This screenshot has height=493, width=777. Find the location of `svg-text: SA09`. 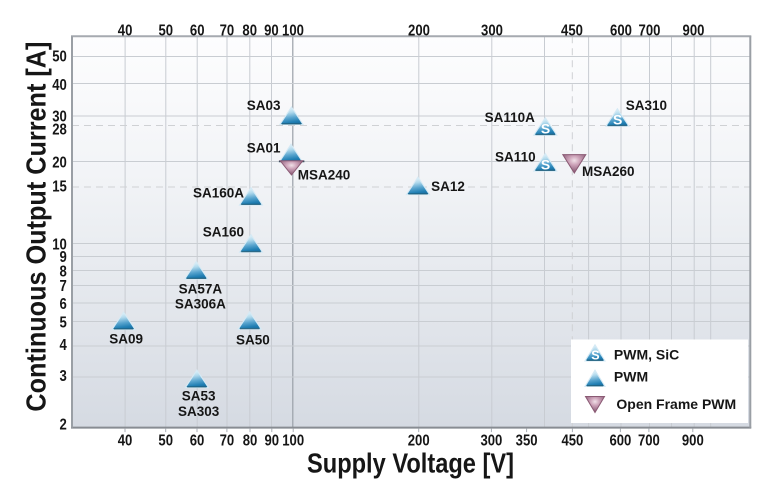

svg-text: SA09 is located at coordinates (126, 339).